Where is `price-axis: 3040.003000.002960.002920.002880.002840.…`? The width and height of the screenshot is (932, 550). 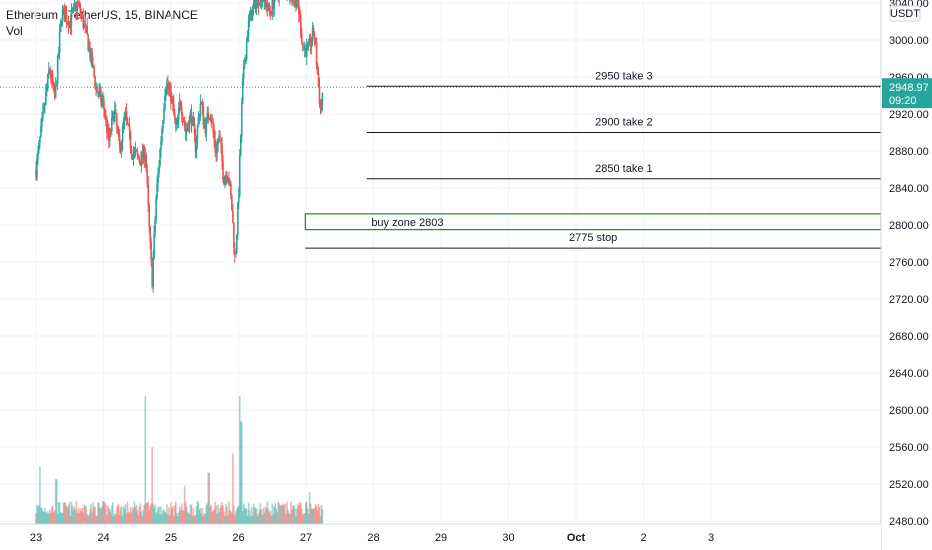
price-axis: 3040.003000.002960.002920.002880.002840.… is located at coordinates (906, 275).